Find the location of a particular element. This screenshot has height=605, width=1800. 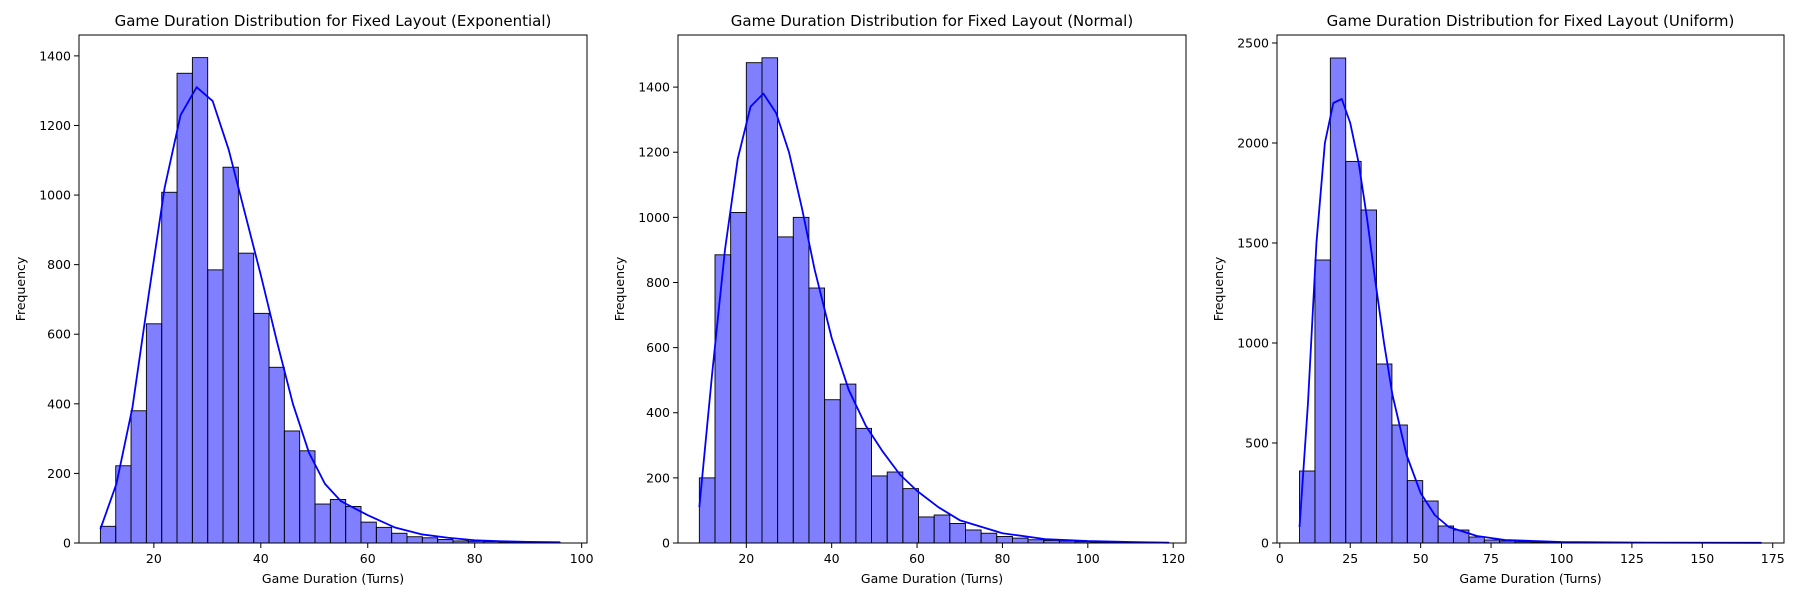

x-tick-label: 0 is located at coordinates (1280, 558).